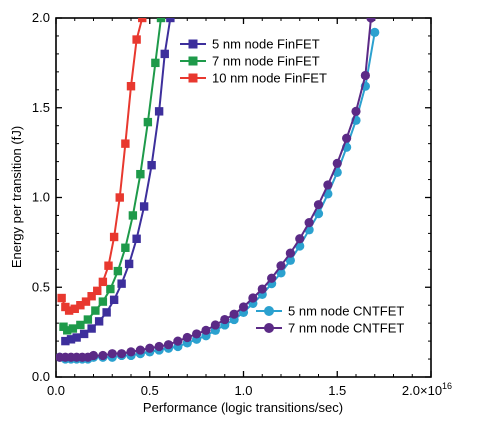 The image size is (482, 429). Describe the element at coordinates (41, 376) in the screenshot. I see `y-tick-label: 0.0` at that location.